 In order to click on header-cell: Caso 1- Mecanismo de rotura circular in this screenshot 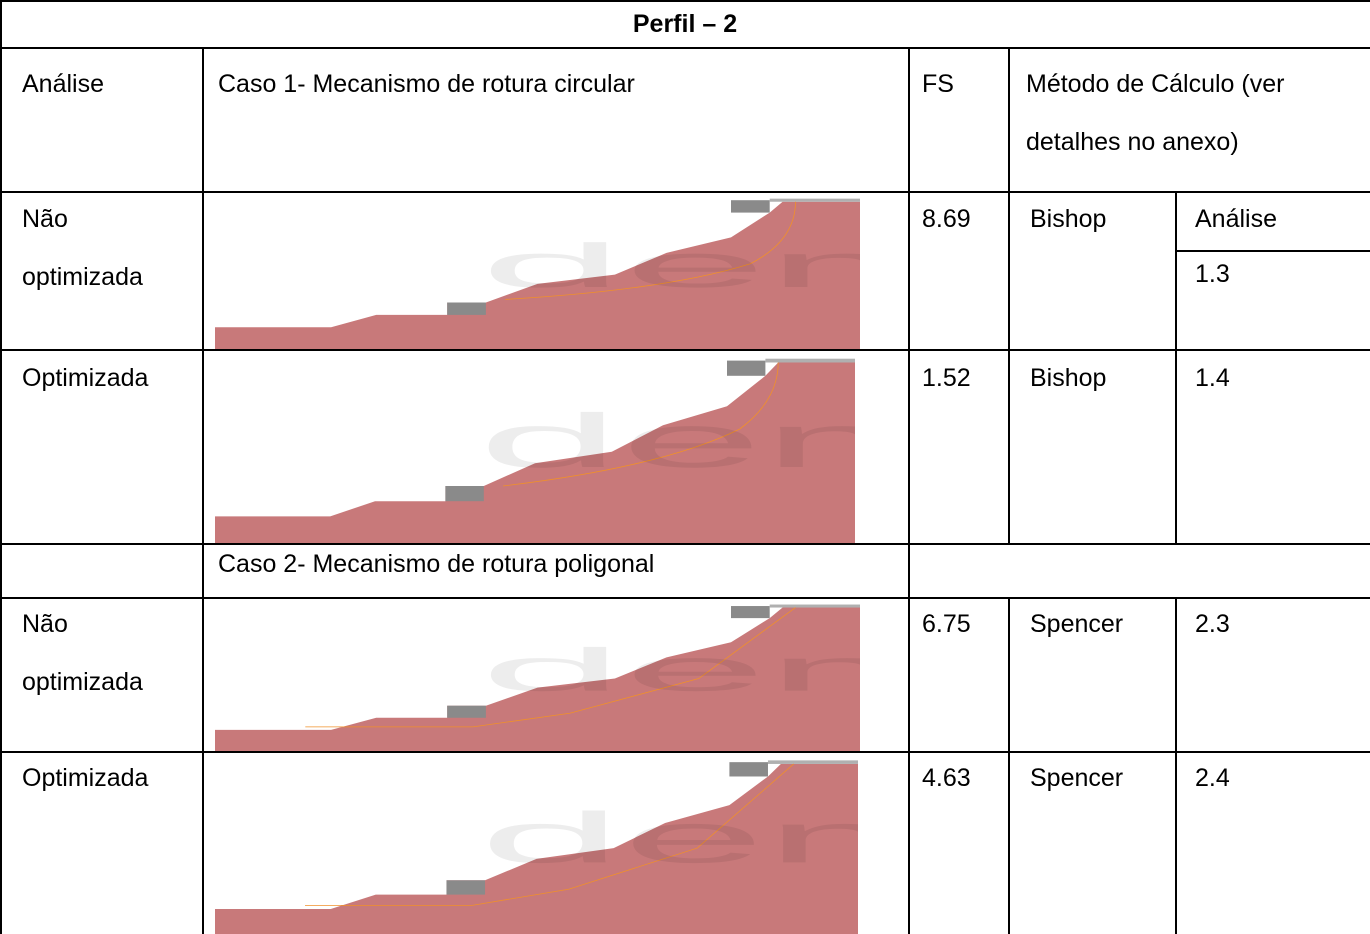, I will do `click(426, 84)`.